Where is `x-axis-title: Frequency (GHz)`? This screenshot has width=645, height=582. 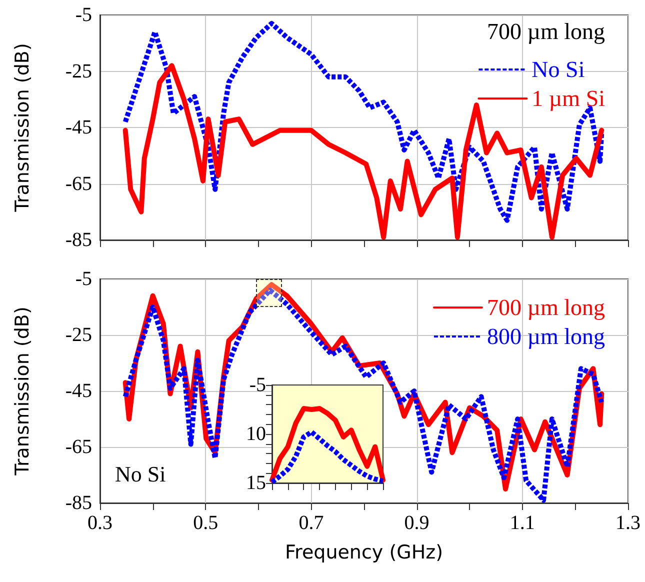
x-axis-title: Frequency (GHz) is located at coordinates (364, 553).